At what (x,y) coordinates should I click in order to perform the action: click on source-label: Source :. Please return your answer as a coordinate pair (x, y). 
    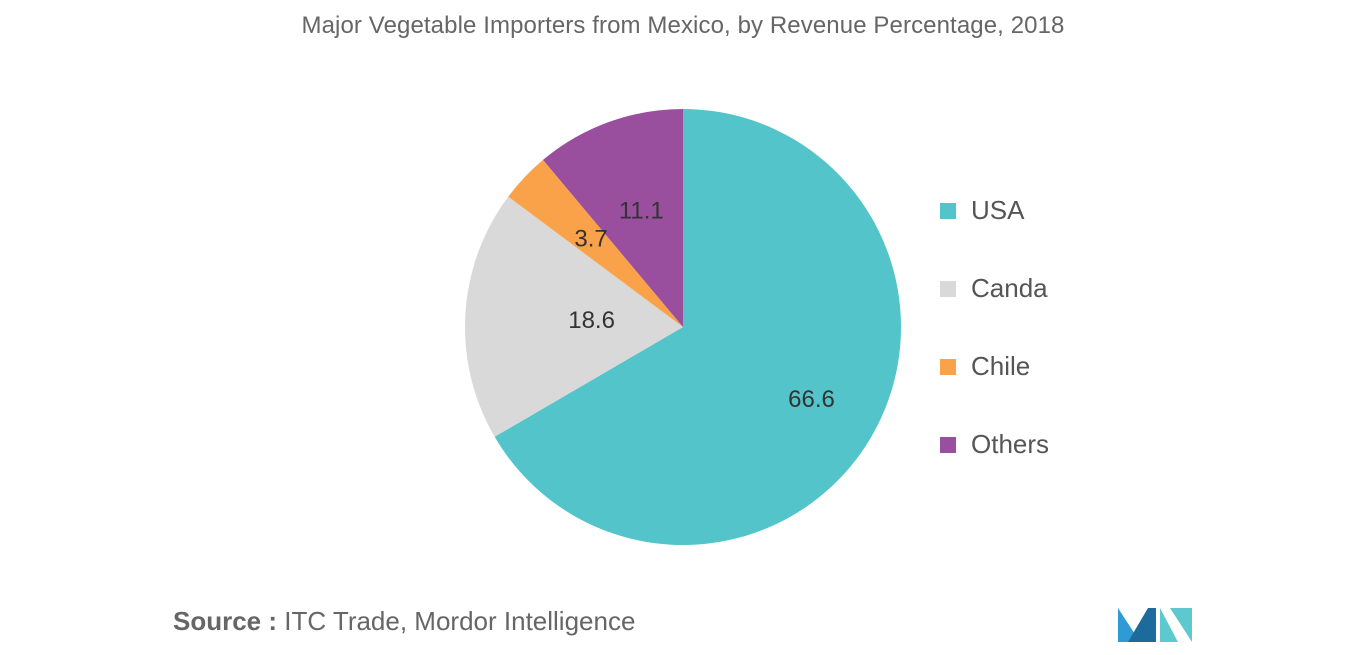
    Looking at the image, I should click on (225, 621).